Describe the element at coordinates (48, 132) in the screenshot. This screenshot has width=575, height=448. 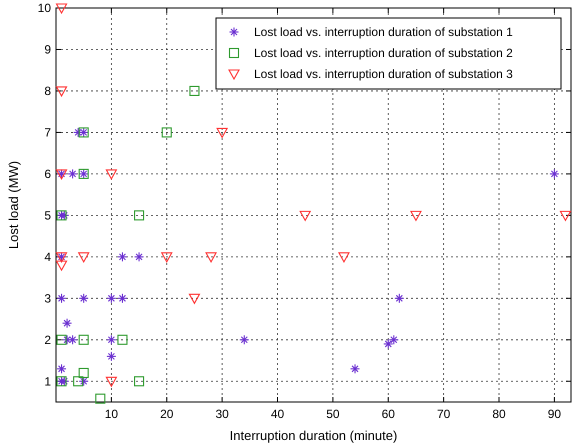
I see `y-tick-label: 7` at that location.